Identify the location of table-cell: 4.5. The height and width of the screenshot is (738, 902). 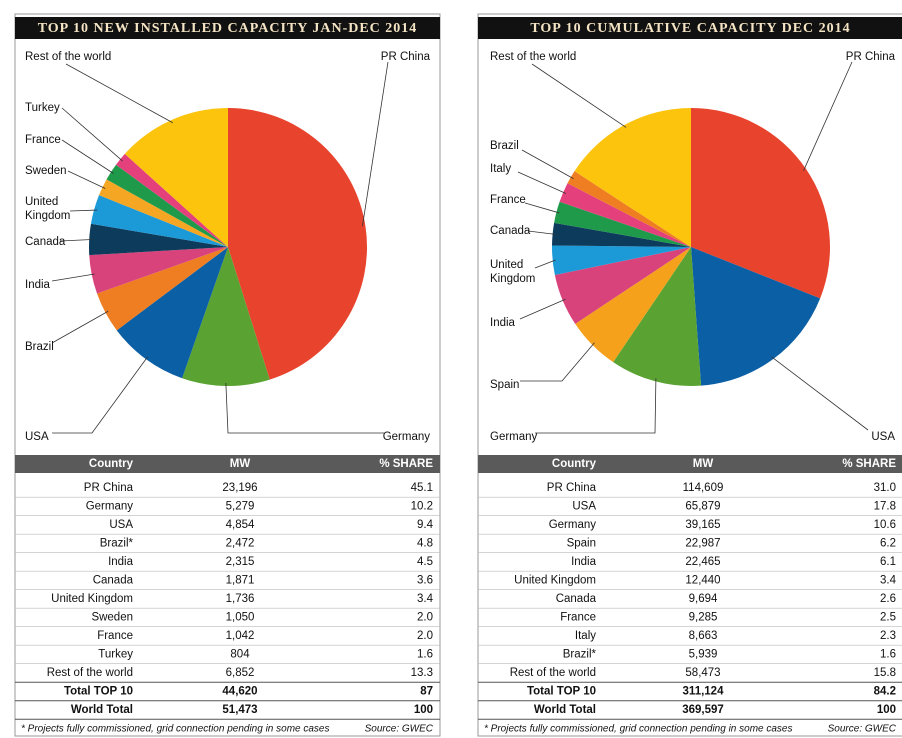
(425, 562).